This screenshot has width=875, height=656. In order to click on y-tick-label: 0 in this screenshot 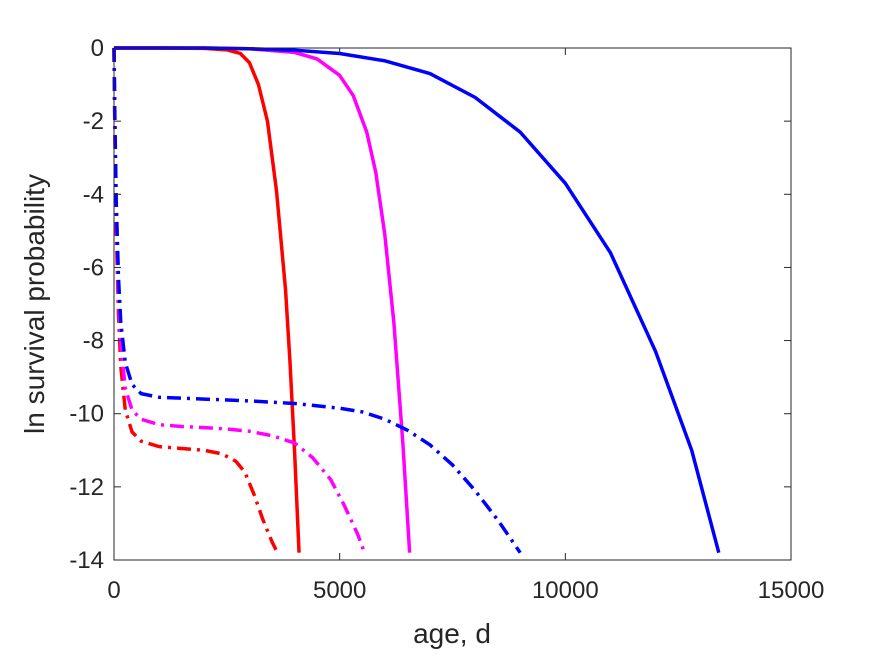, I will do `click(97, 48)`.